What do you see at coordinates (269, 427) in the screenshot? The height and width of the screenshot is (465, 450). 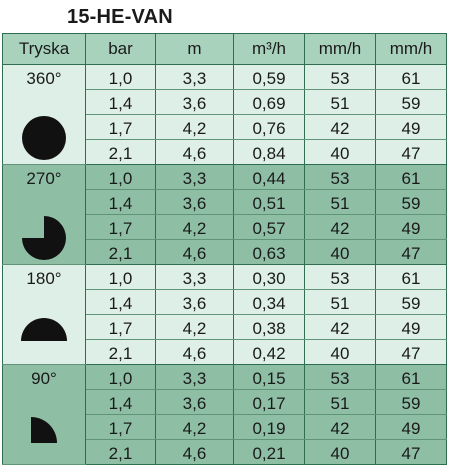 I see `cell-flow: 0,19` at bounding box center [269, 427].